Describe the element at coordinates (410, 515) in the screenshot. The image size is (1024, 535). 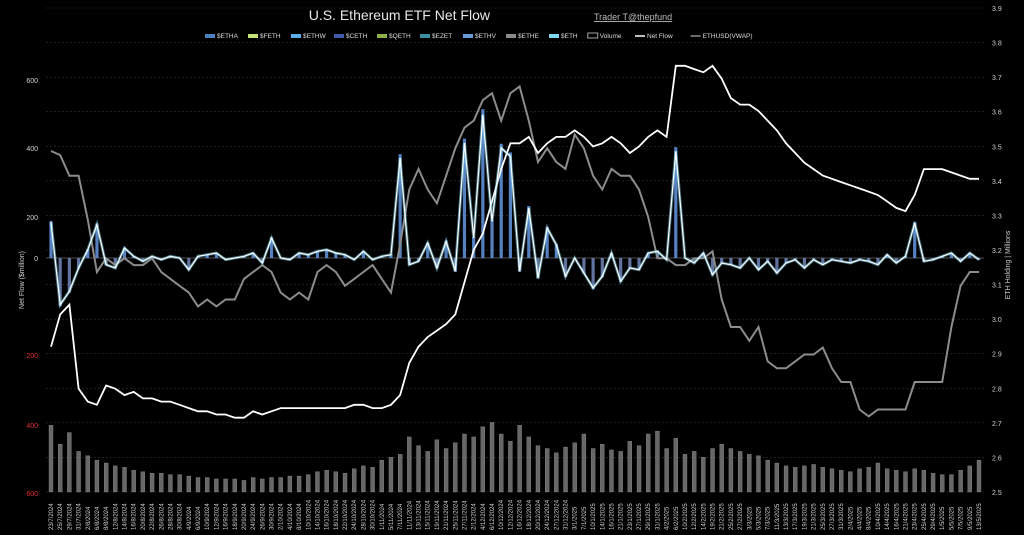
I see `x-tick-label: 11/11/2024` at that location.